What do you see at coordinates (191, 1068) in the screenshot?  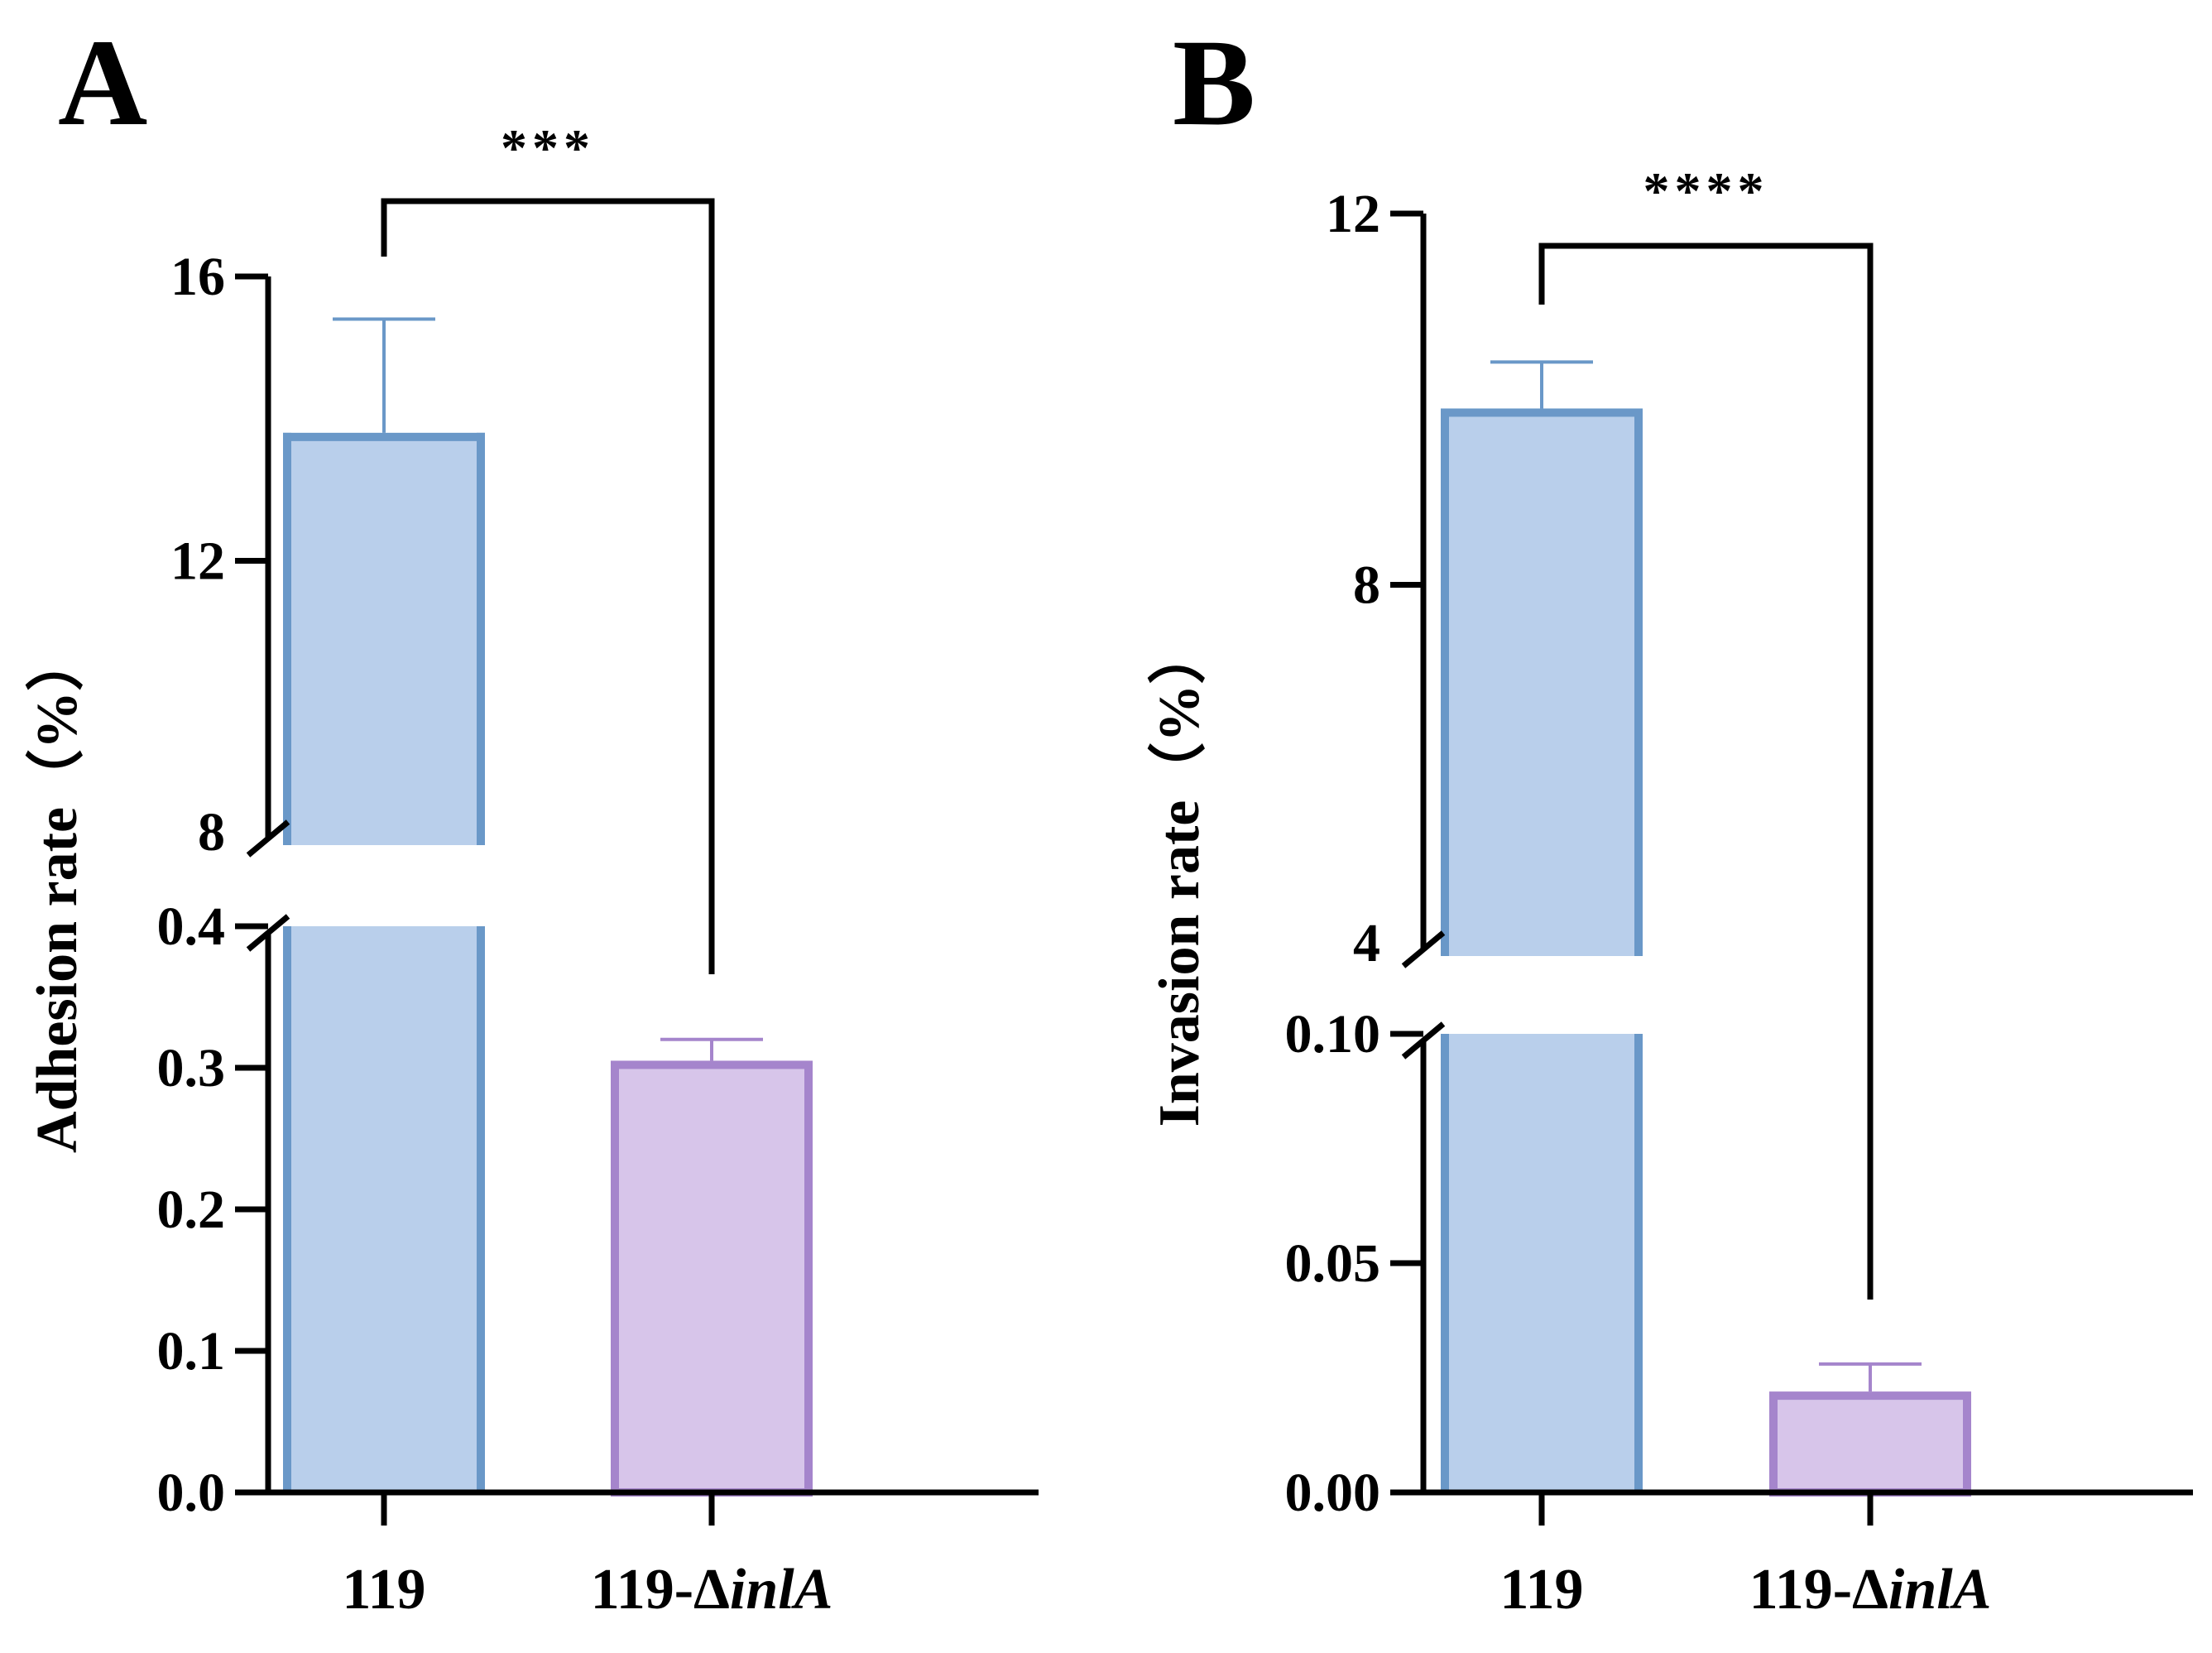 I see `y-tick-label: 0.3` at bounding box center [191, 1068].